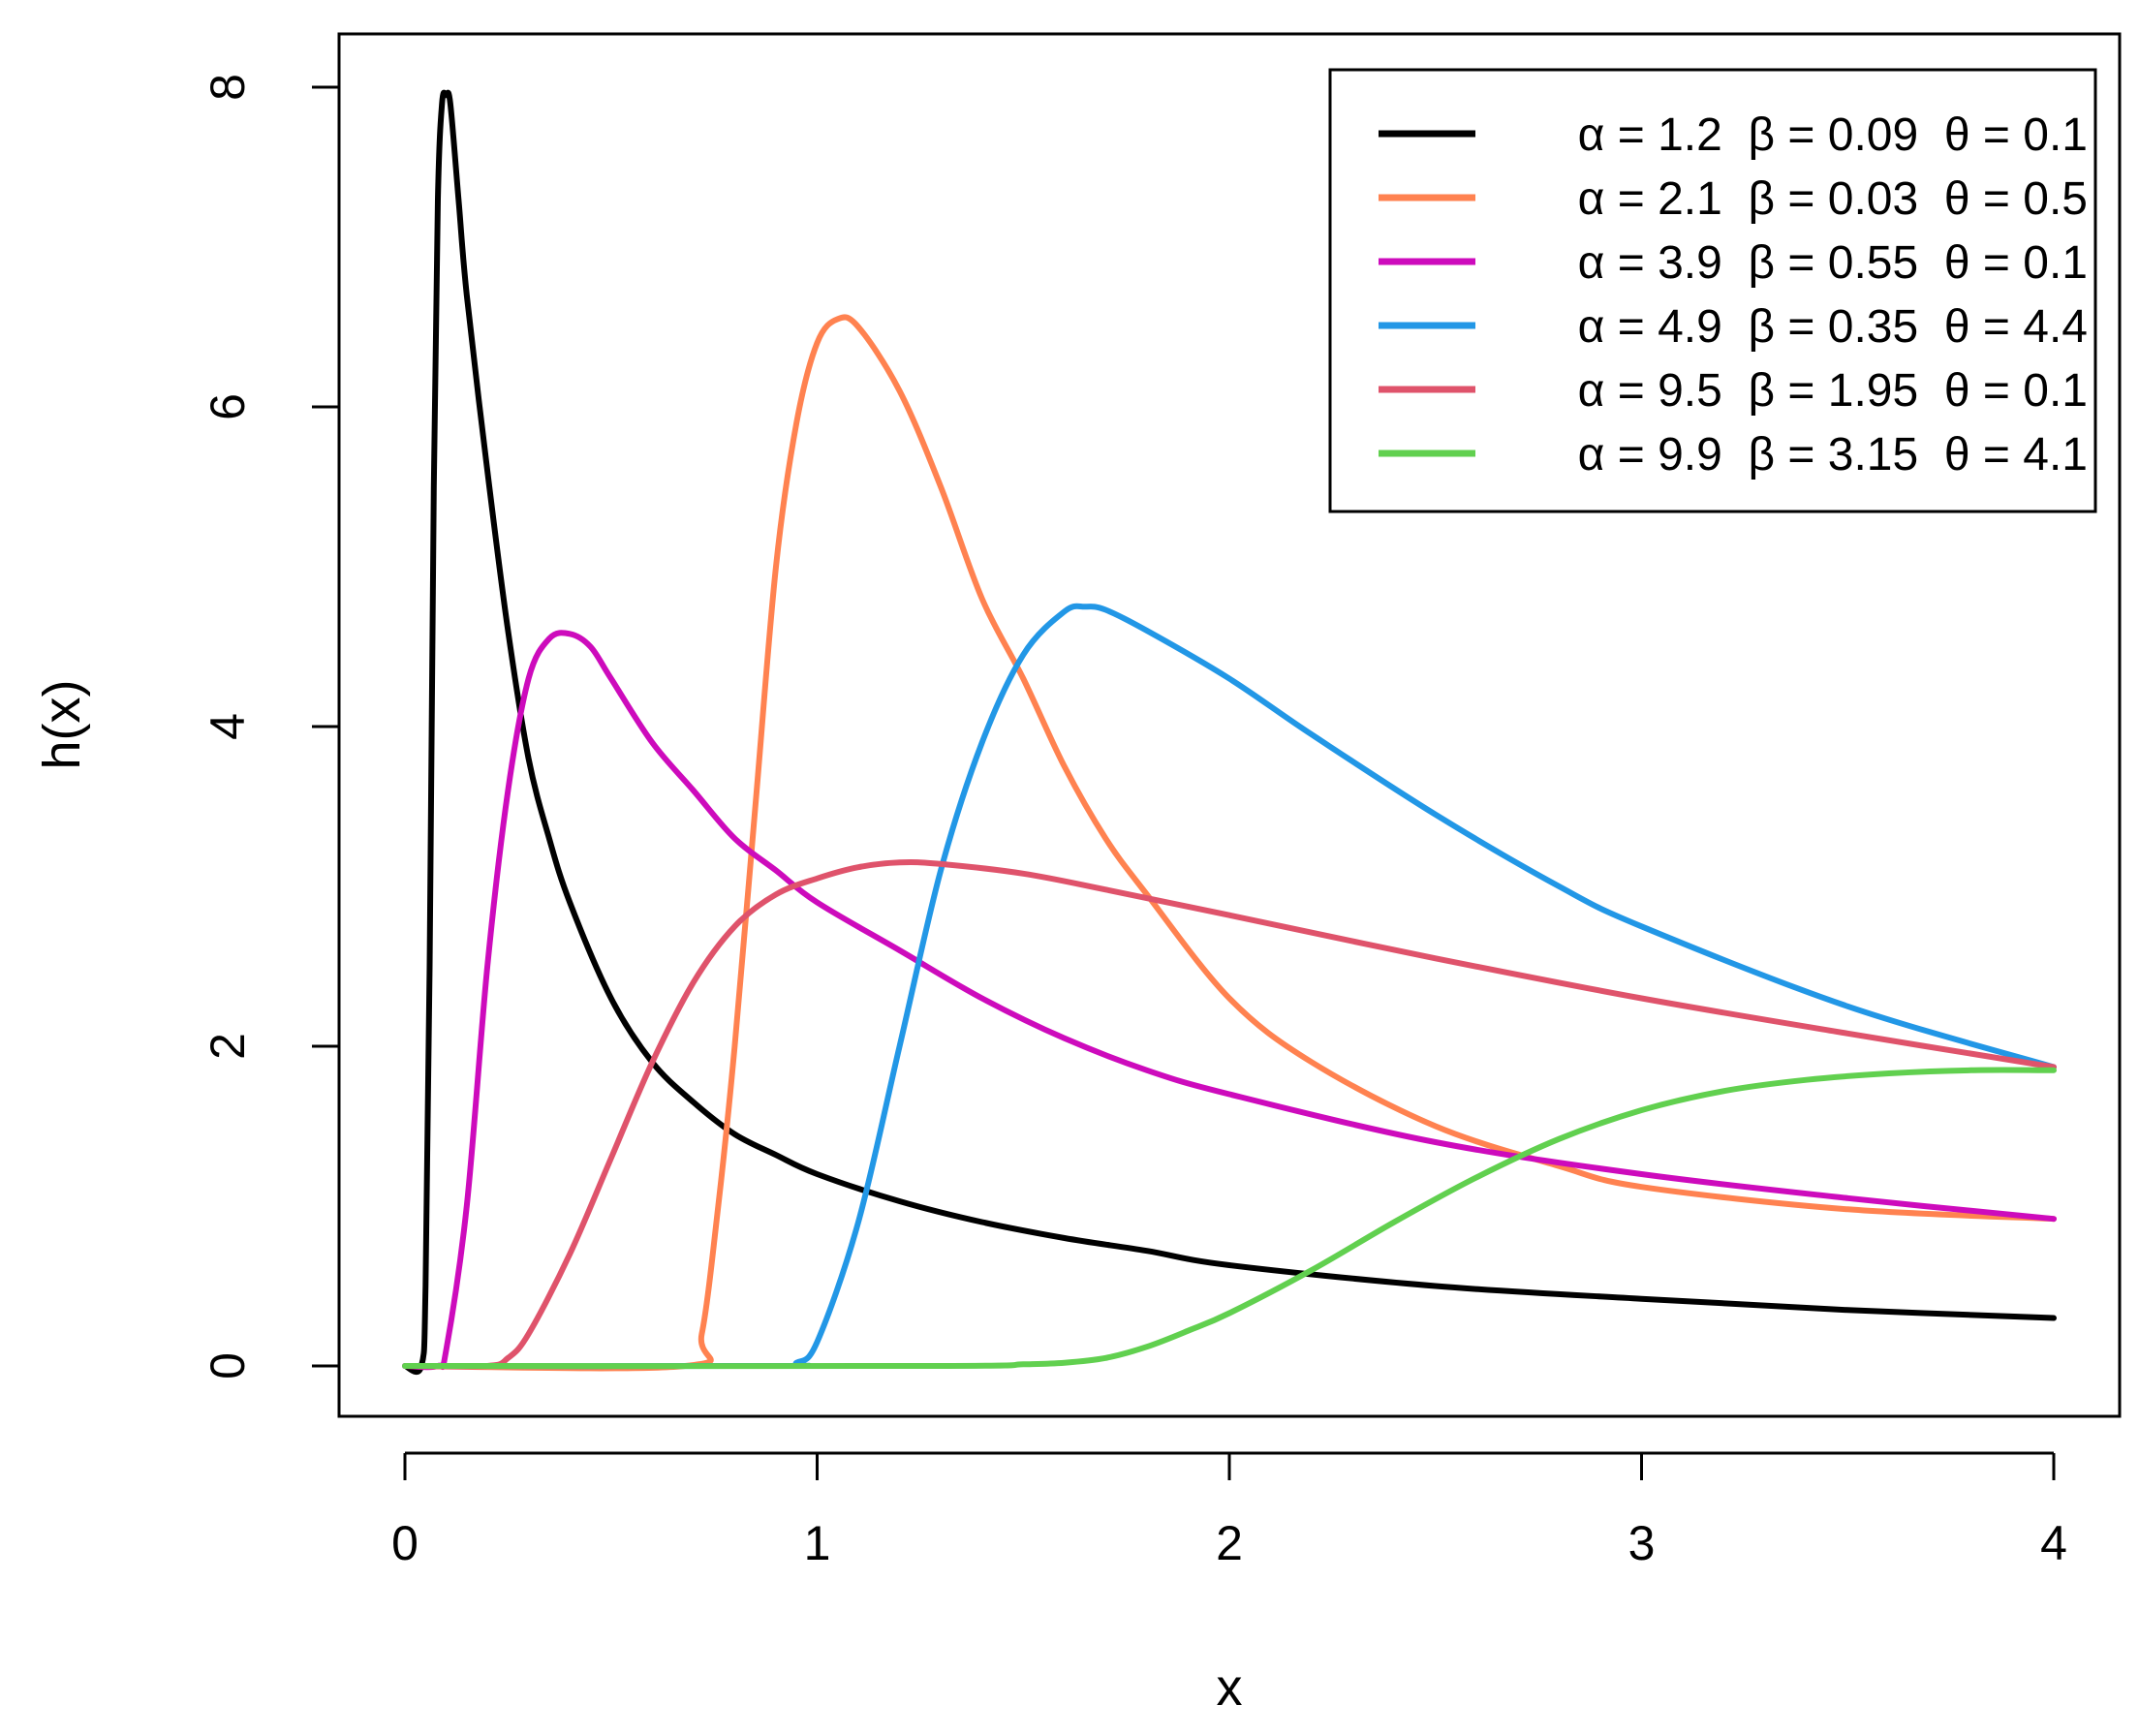 The height and width of the screenshot is (1736, 2139). I want to click on y-axis-label: h(x), so click(62, 725).